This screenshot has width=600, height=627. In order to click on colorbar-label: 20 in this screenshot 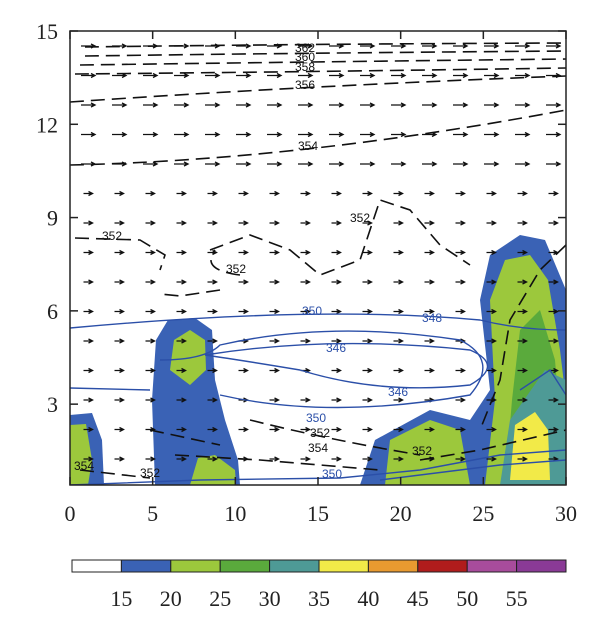, I will do `click(171, 598)`.